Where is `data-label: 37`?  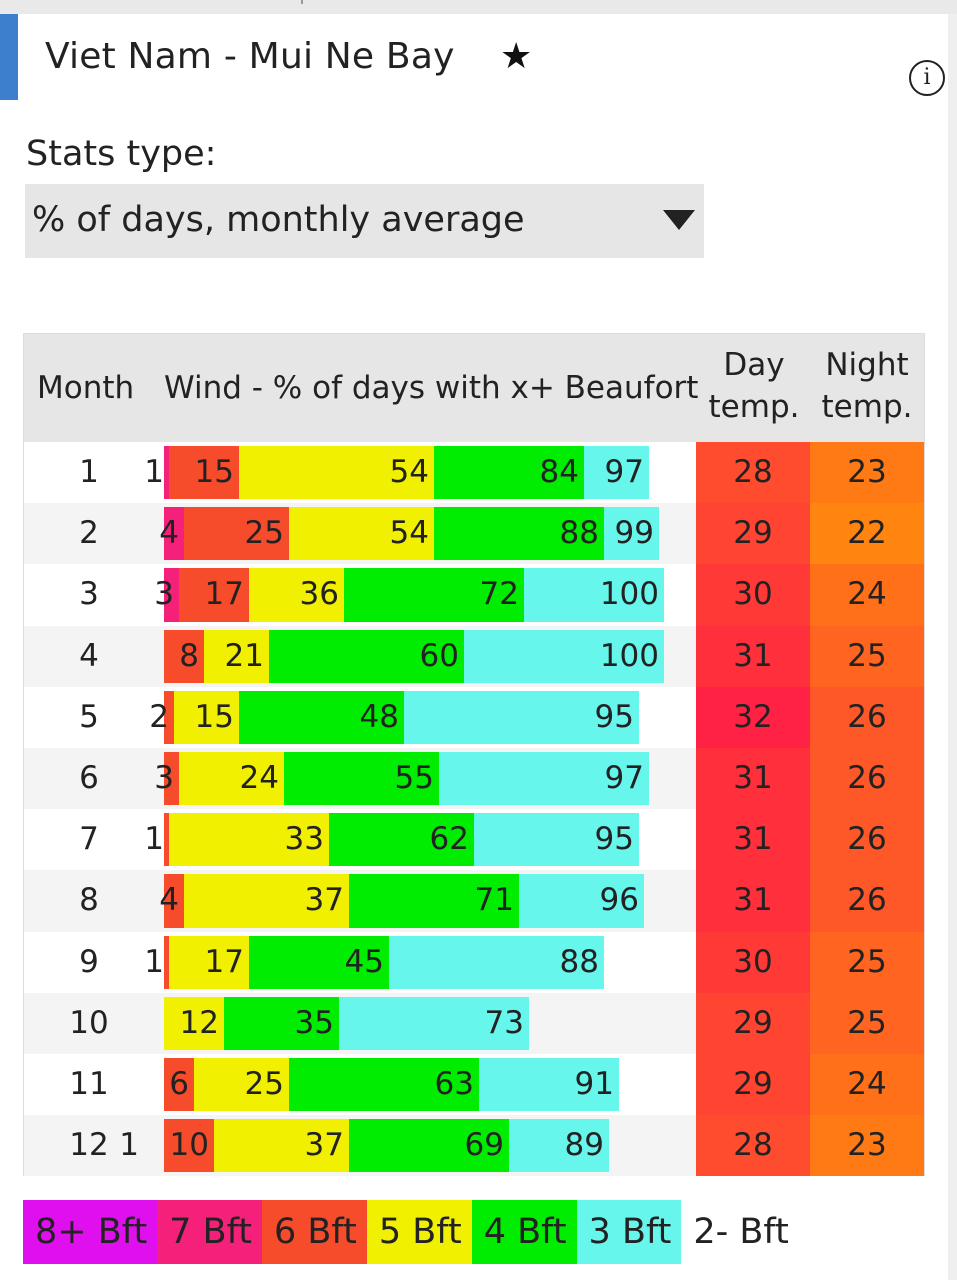 data-label: 37 is located at coordinates (324, 1145).